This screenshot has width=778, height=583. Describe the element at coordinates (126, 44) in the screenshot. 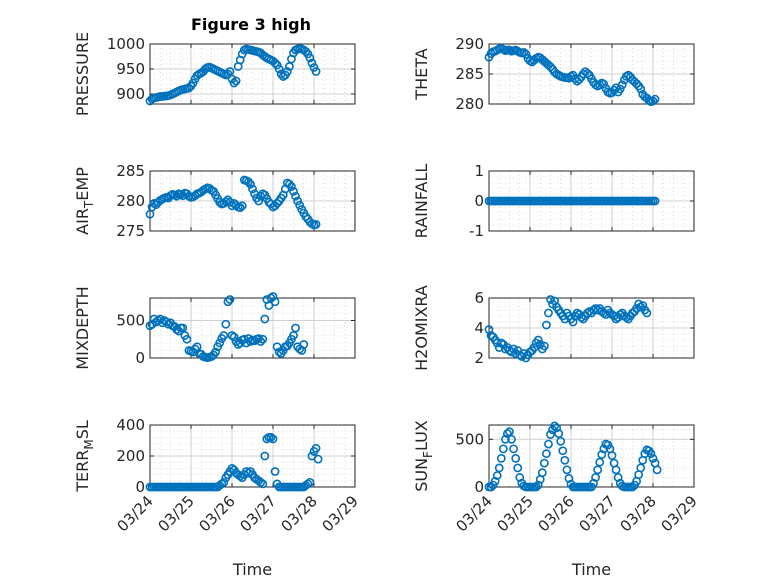

I see `y-tick-label: 1000` at that location.